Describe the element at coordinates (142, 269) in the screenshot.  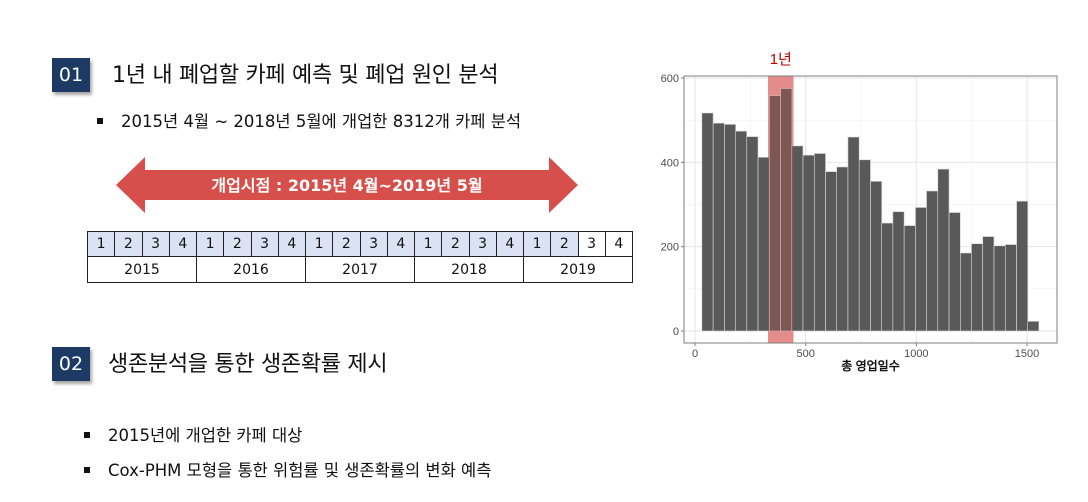
I see `year-cell: 2015` at that location.